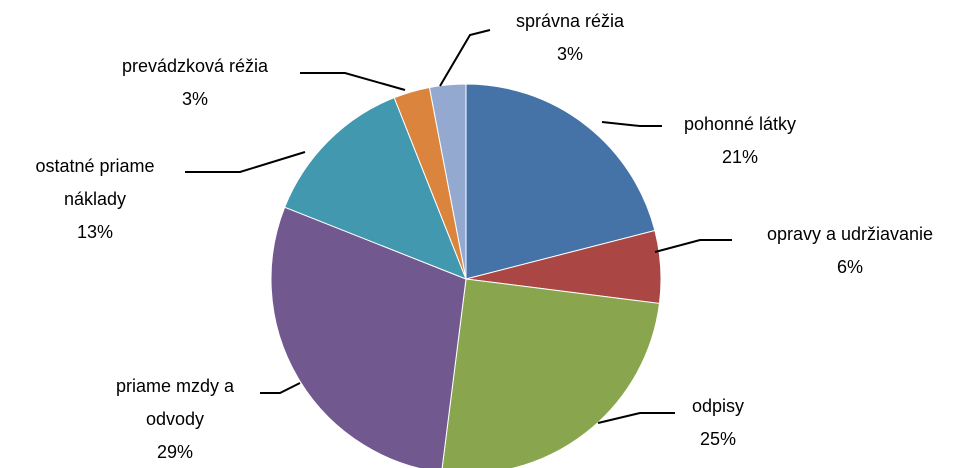 The height and width of the screenshot is (468, 964). Describe the element at coordinates (718, 439) in the screenshot. I see `percent-label: 25%` at that location.